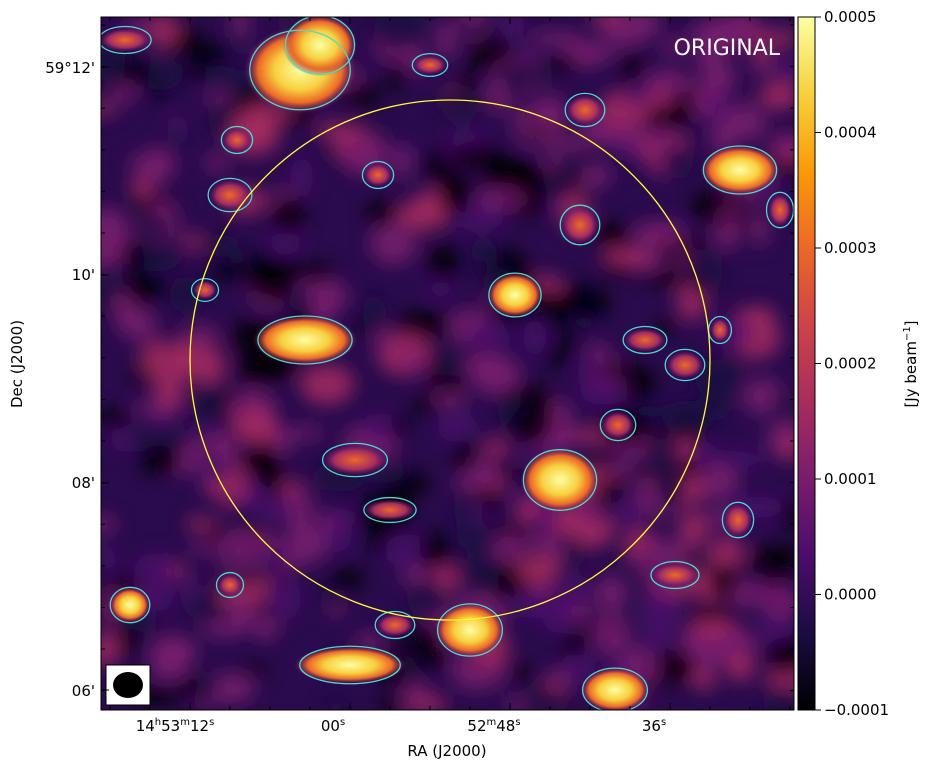 The width and height of the screenshot is (936, 772). What do you see at coordinates (850, 133) in the screenshot?
I see `colorbar-tick-label: 0.0004` at bounding box center [850, 133].